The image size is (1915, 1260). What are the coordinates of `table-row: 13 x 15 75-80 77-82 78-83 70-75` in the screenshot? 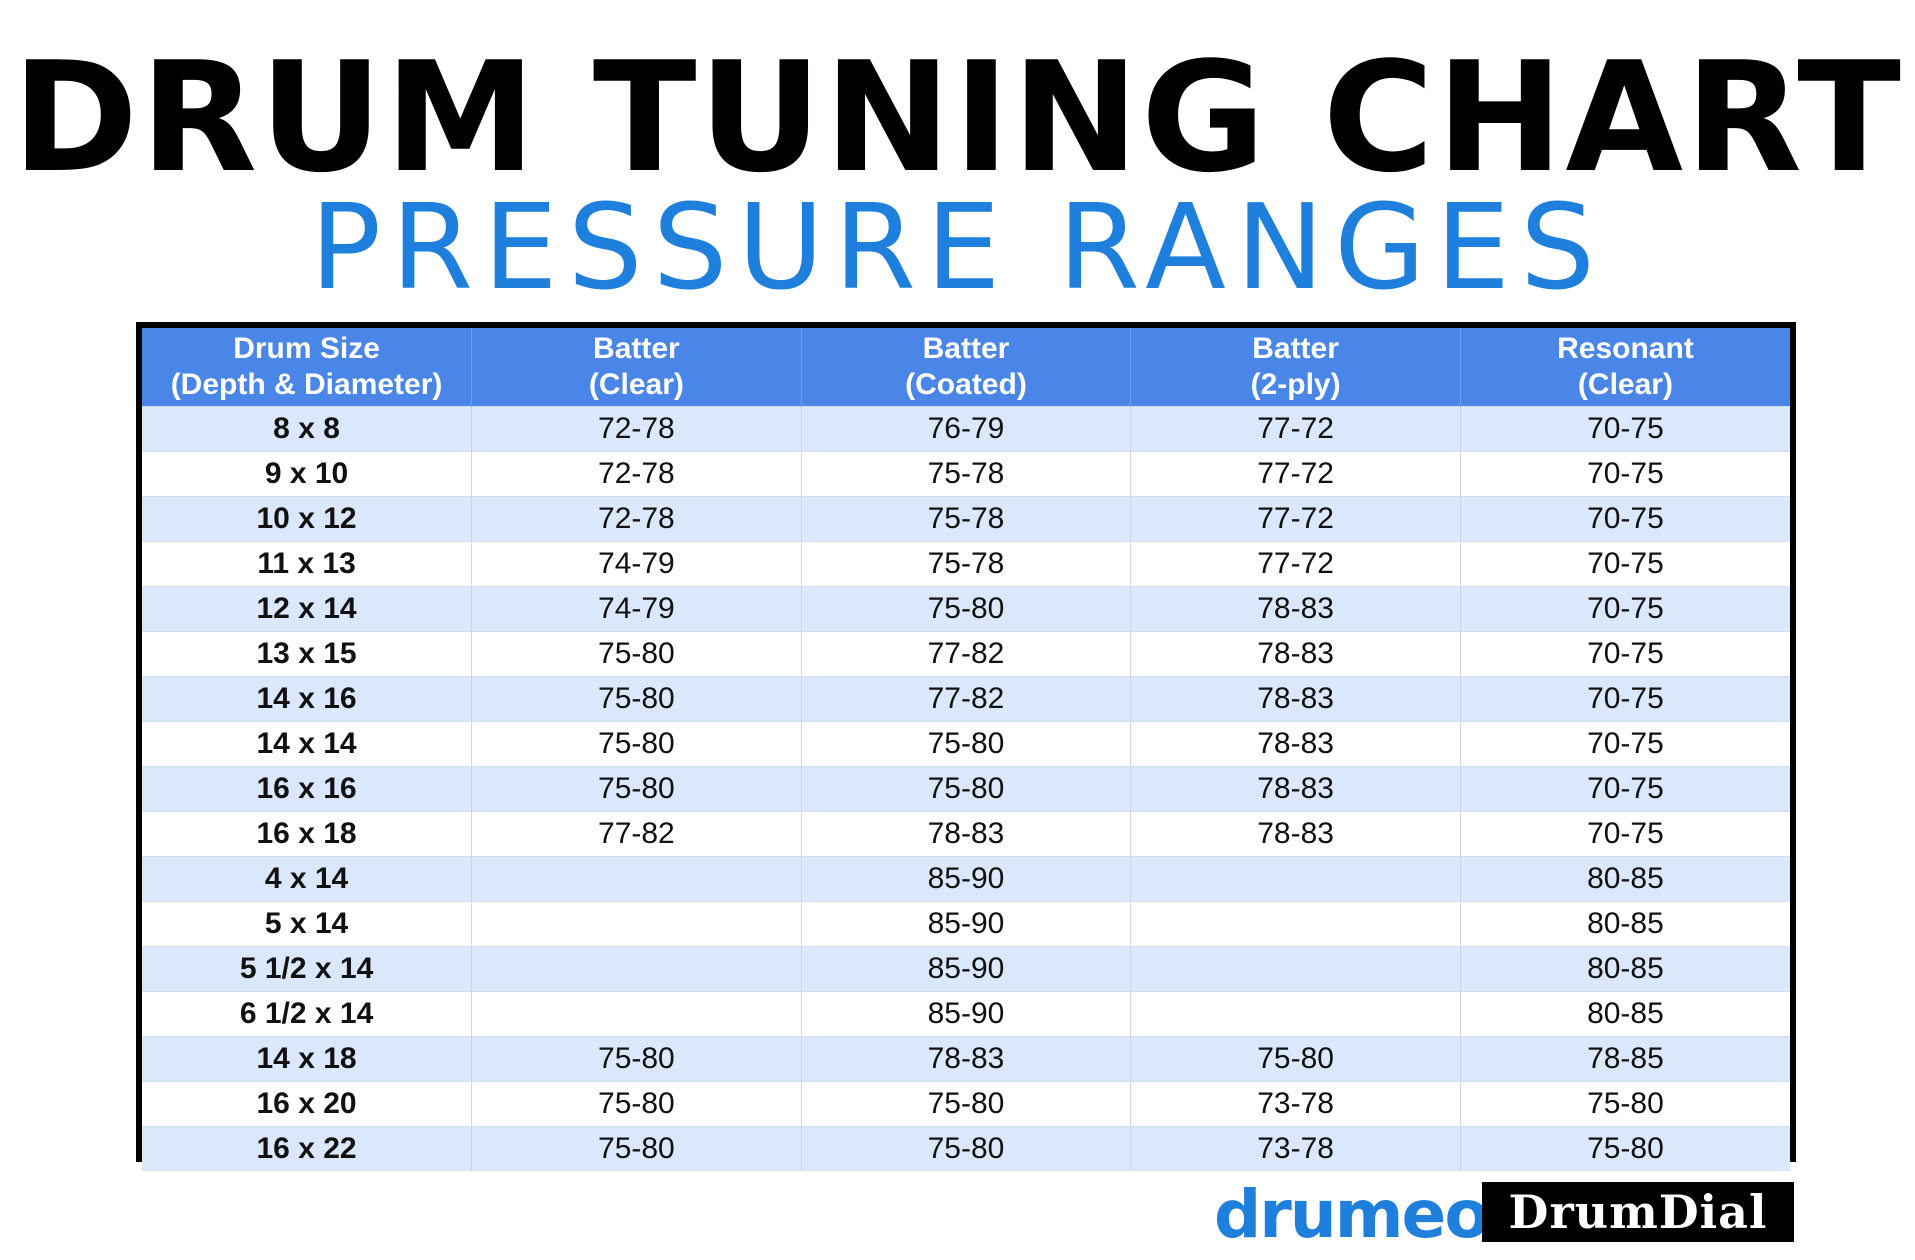 It's located at (966, 654).